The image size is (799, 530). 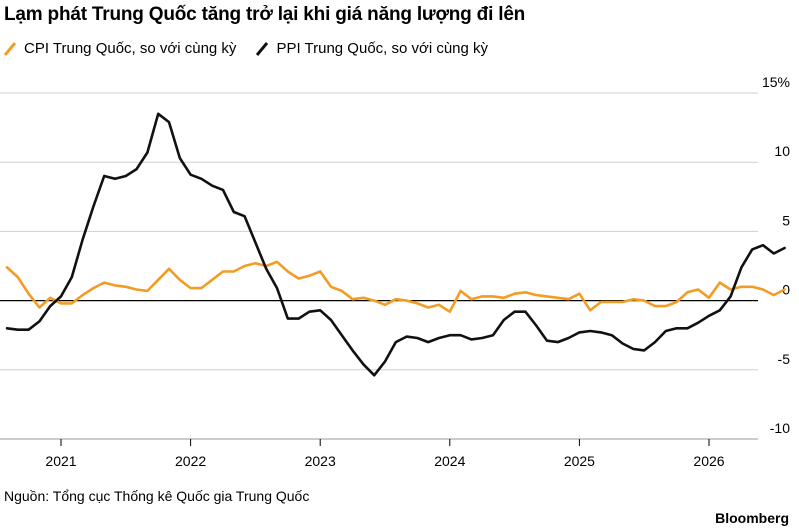 I want to click on y-tick-label-0: 0, so click(x=786, y=290).